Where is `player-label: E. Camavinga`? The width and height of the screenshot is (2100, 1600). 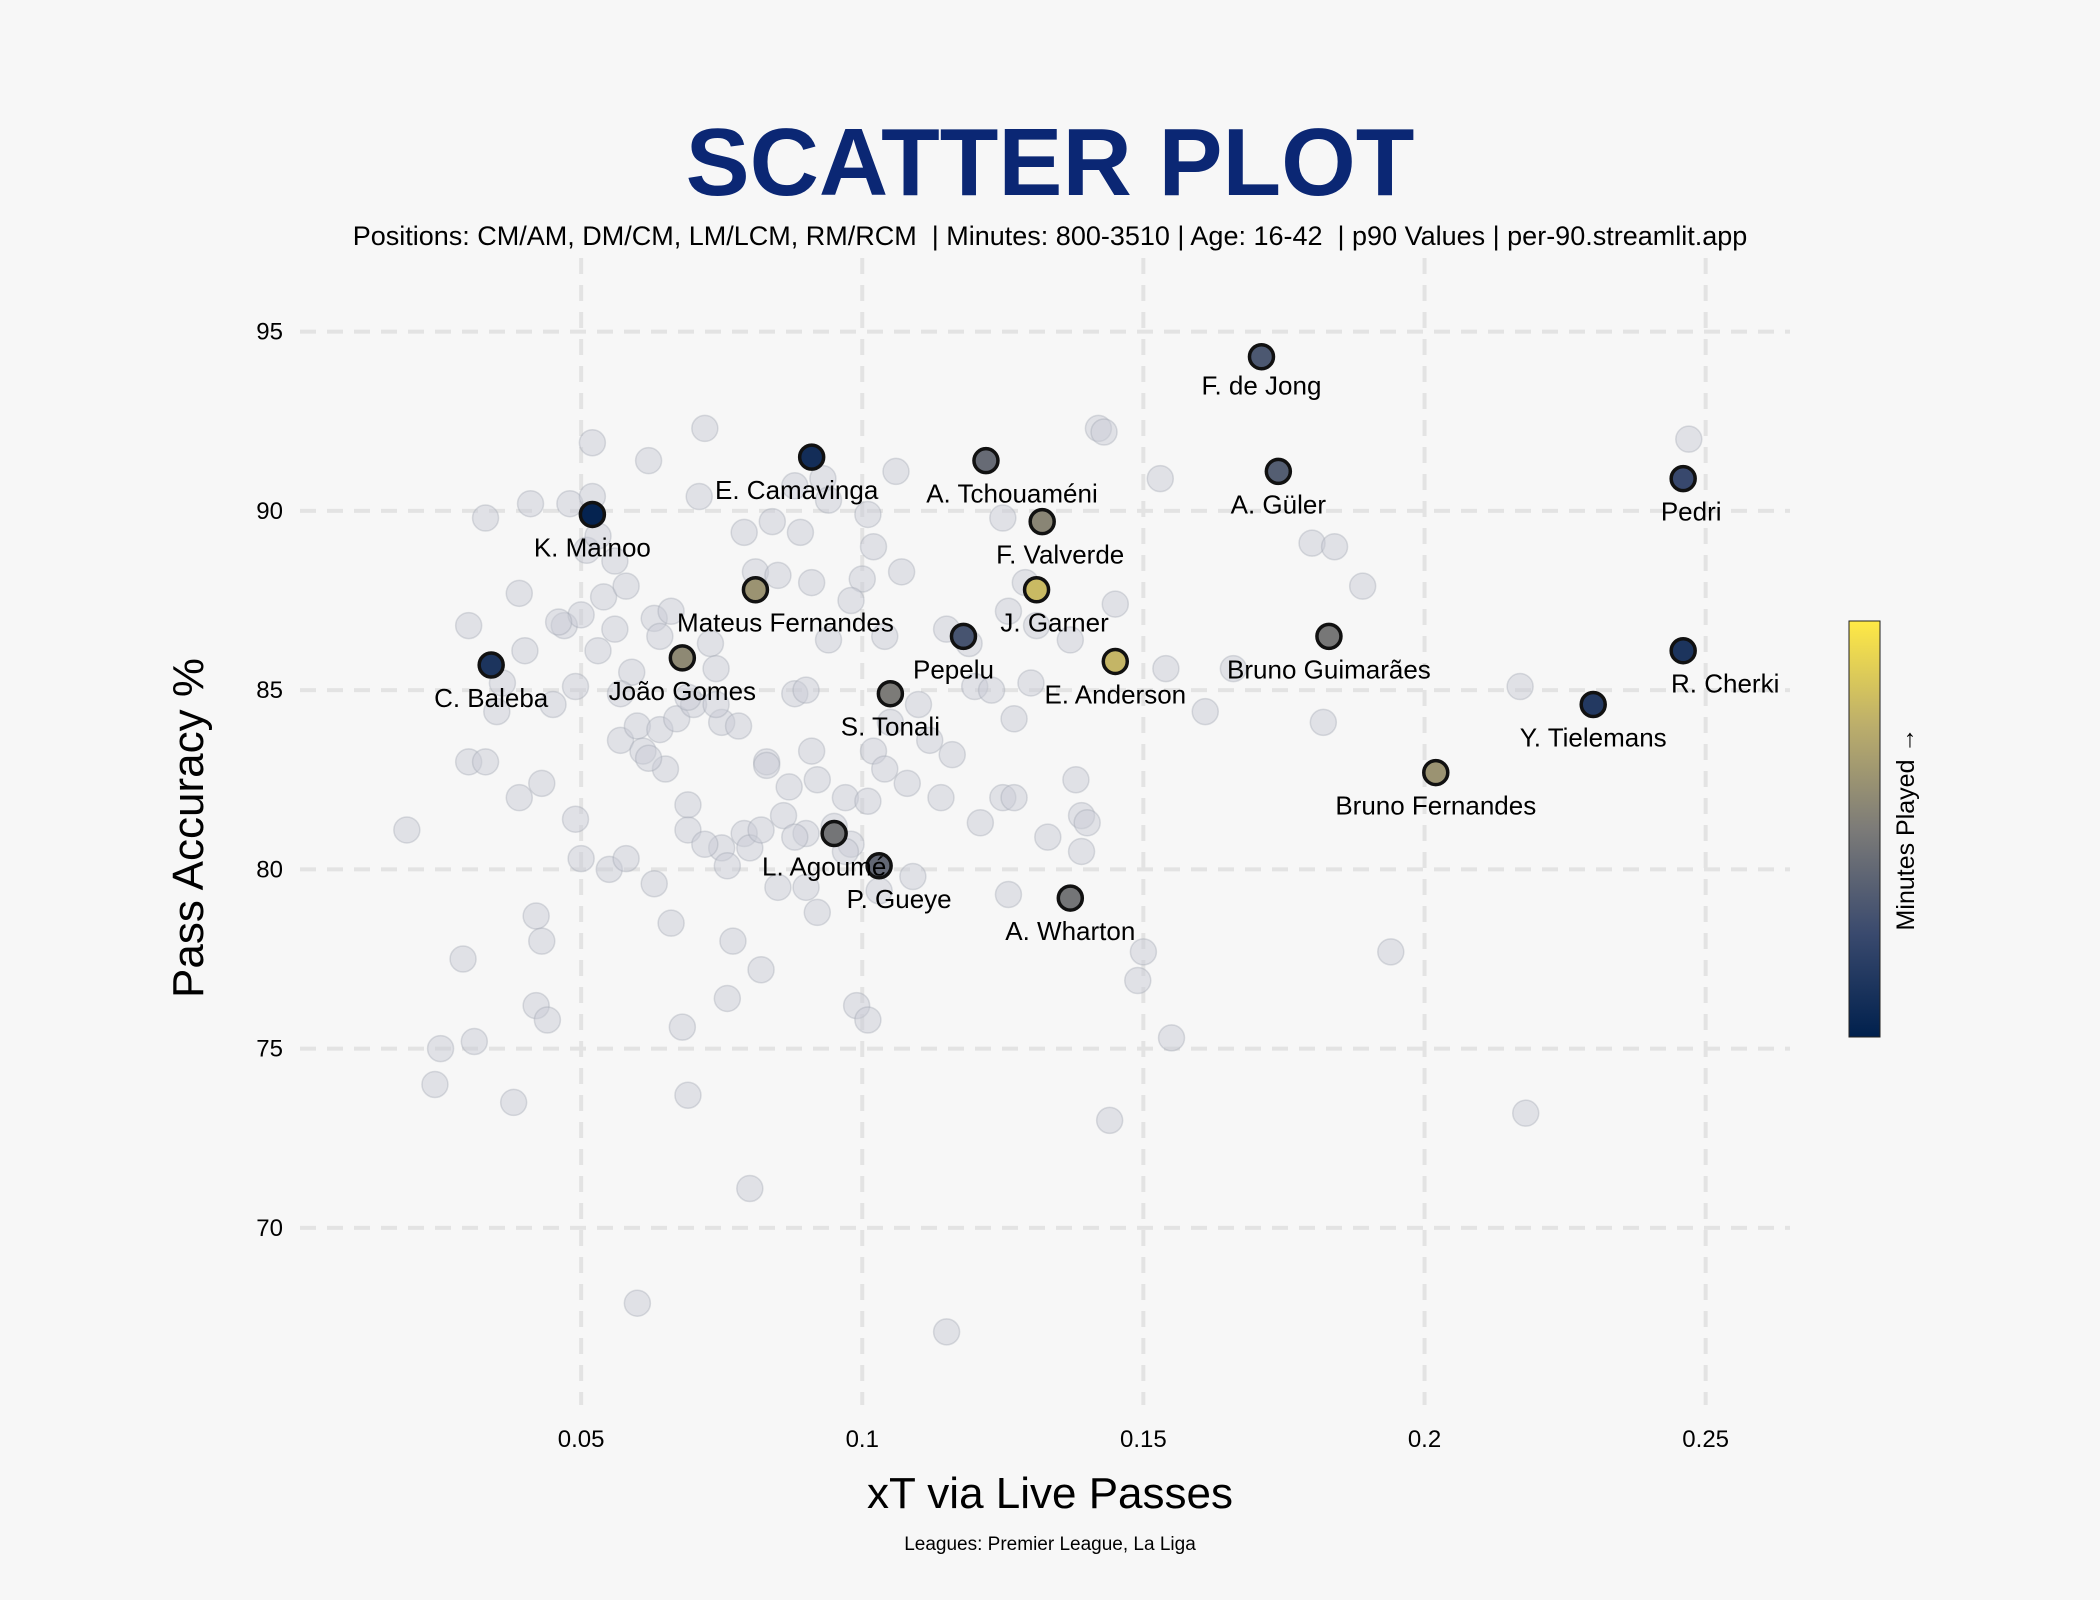 player-label: E. Camavinga is located at coordinates (797, 490).